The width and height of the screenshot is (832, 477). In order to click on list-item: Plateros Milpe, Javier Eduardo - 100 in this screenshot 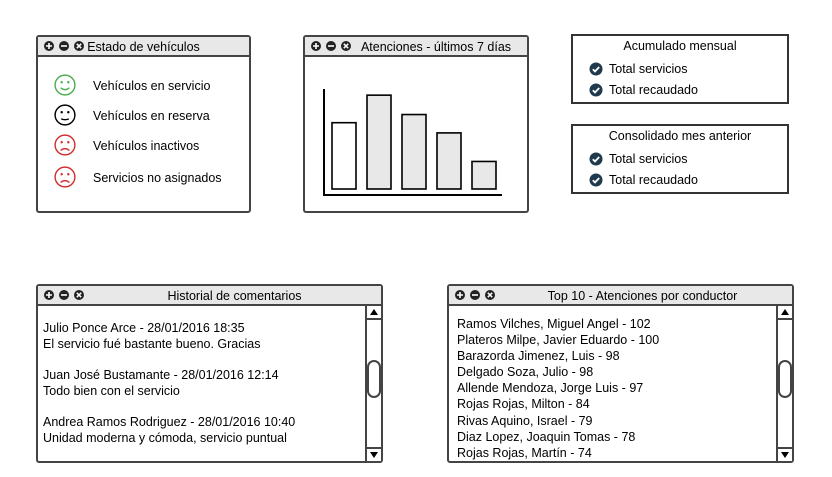, I will do `click(558, 340)`.